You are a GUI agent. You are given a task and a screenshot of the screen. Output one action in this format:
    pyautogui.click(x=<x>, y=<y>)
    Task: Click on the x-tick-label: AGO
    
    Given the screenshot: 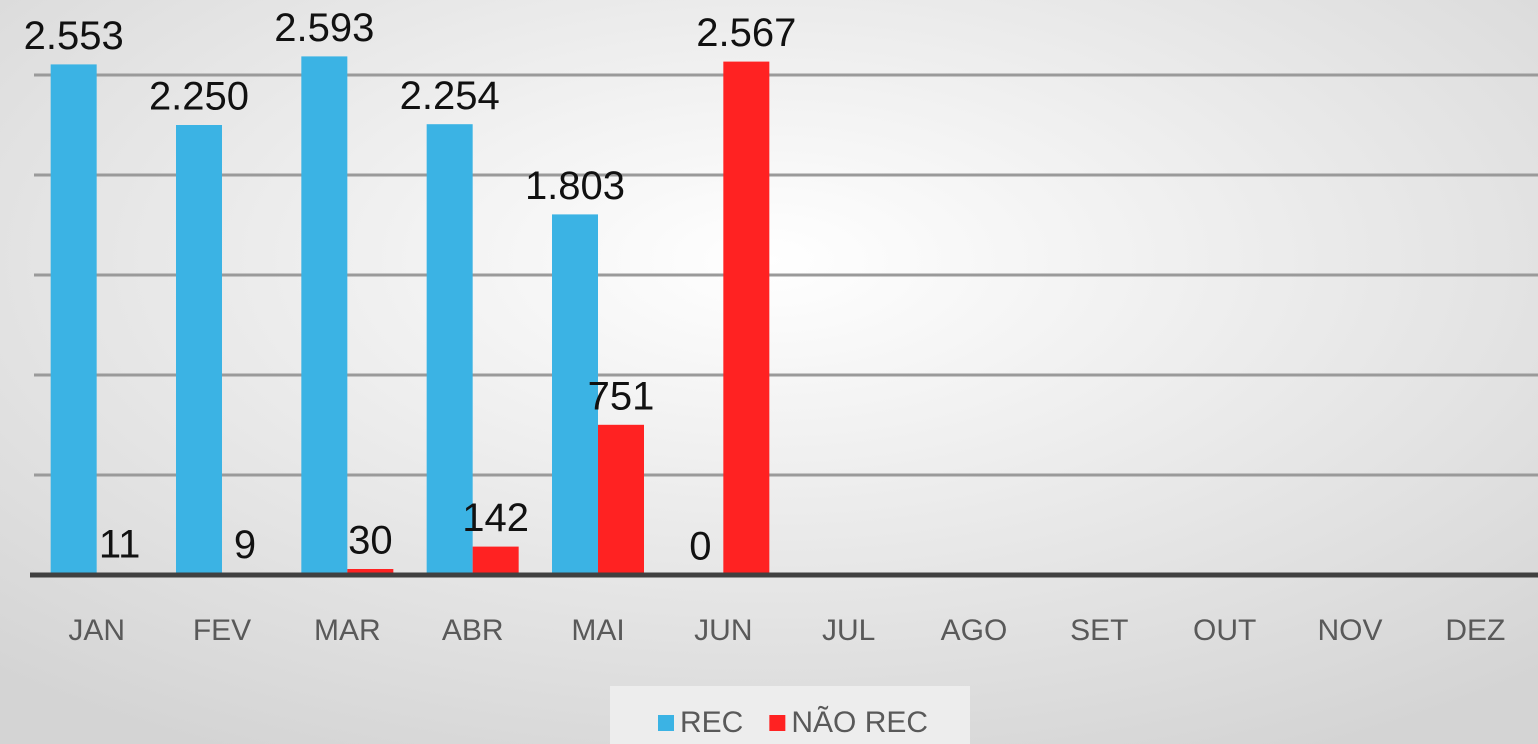 What is the action you would take?
    pyautogui.click(x=974, y=630)
    